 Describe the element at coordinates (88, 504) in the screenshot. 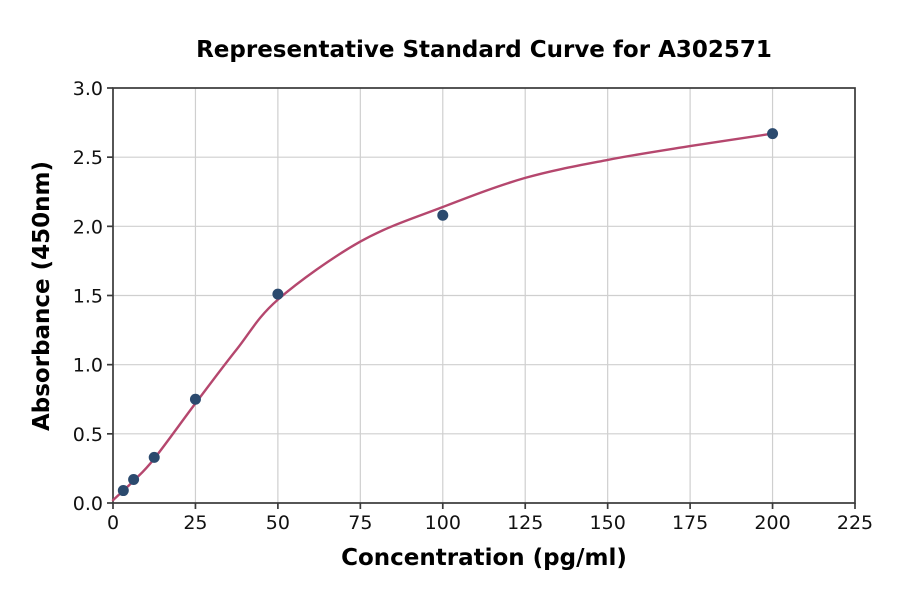

I see `y-tick-label: 0.0` at that location.